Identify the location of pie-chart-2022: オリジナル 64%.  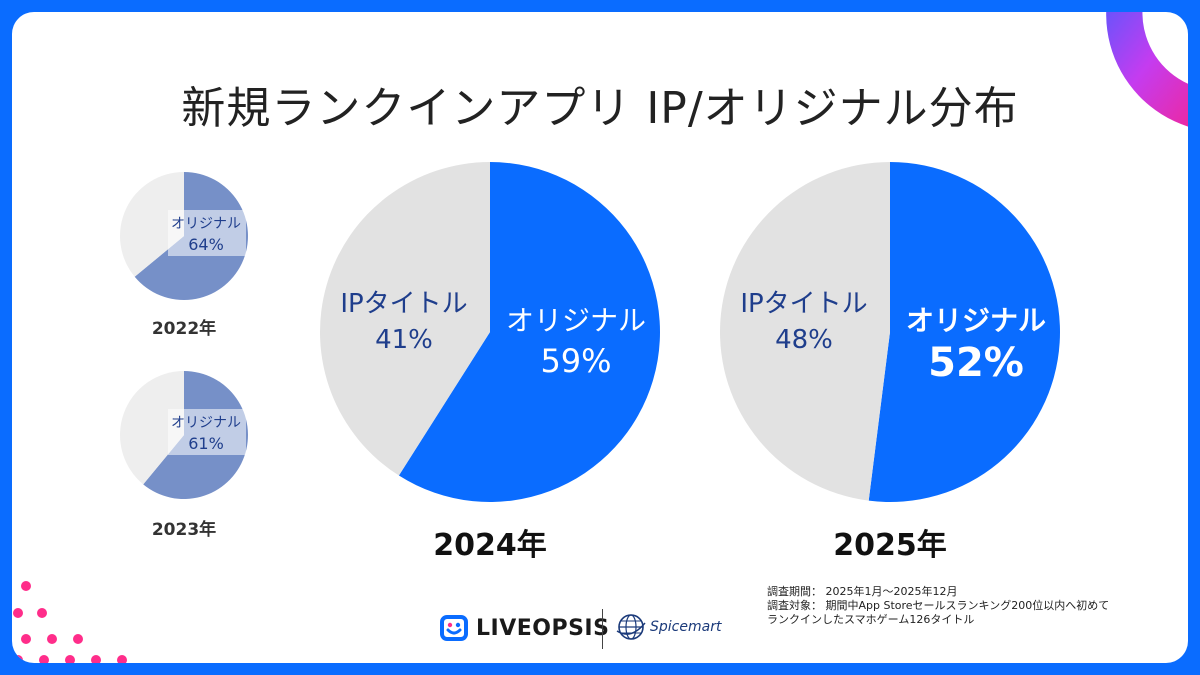
(184, 236).